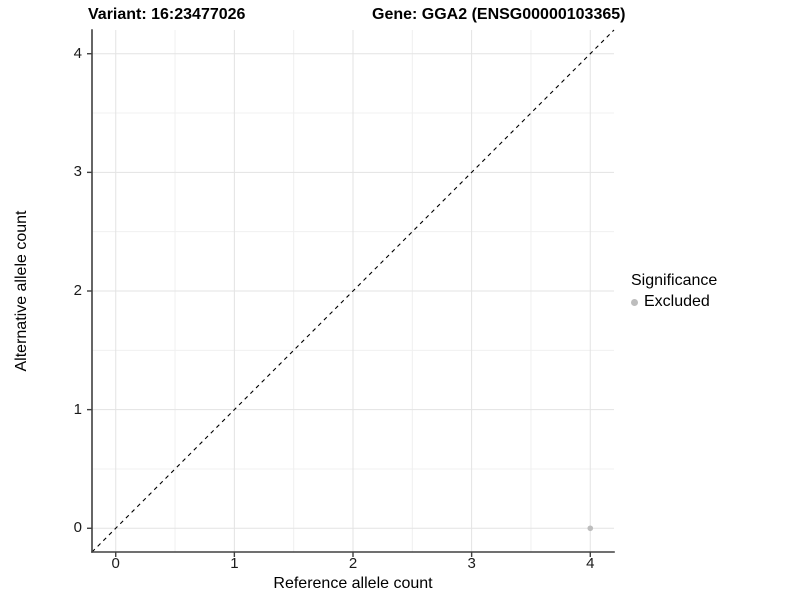 The height and width of the screenshot is (600, 800). Describe the element at coordinates (499, 14) in the screenshot. I see `gene-title: Gene: GGA2 (ENSG00000103365)` at that location.